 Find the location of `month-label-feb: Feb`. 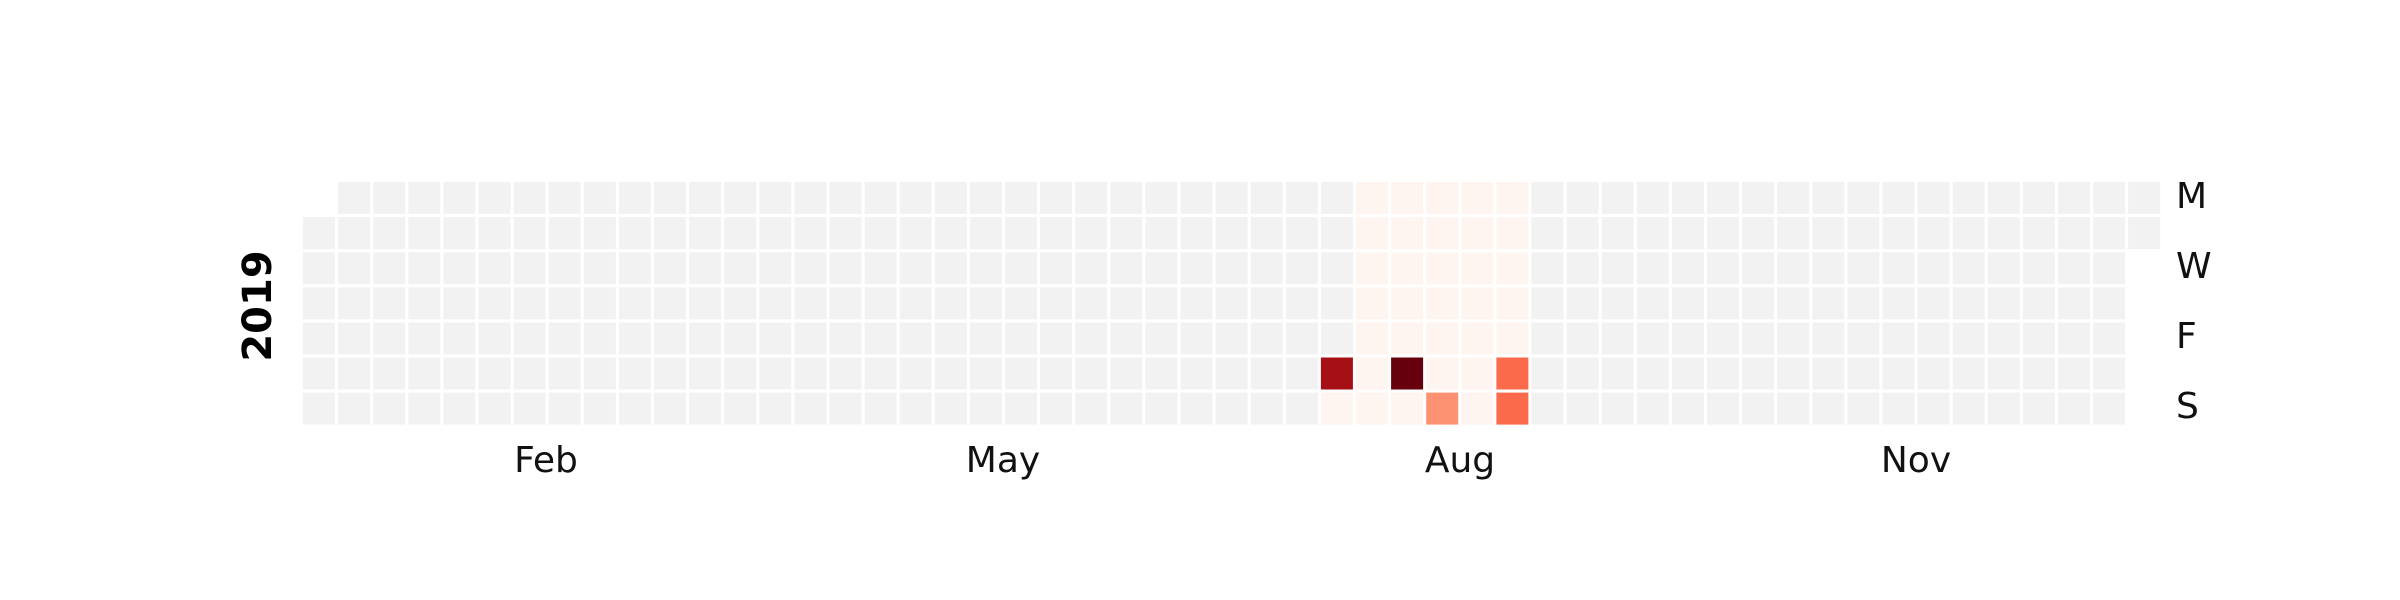

month-label-feb: Feb is located at coordinates (546, 460).